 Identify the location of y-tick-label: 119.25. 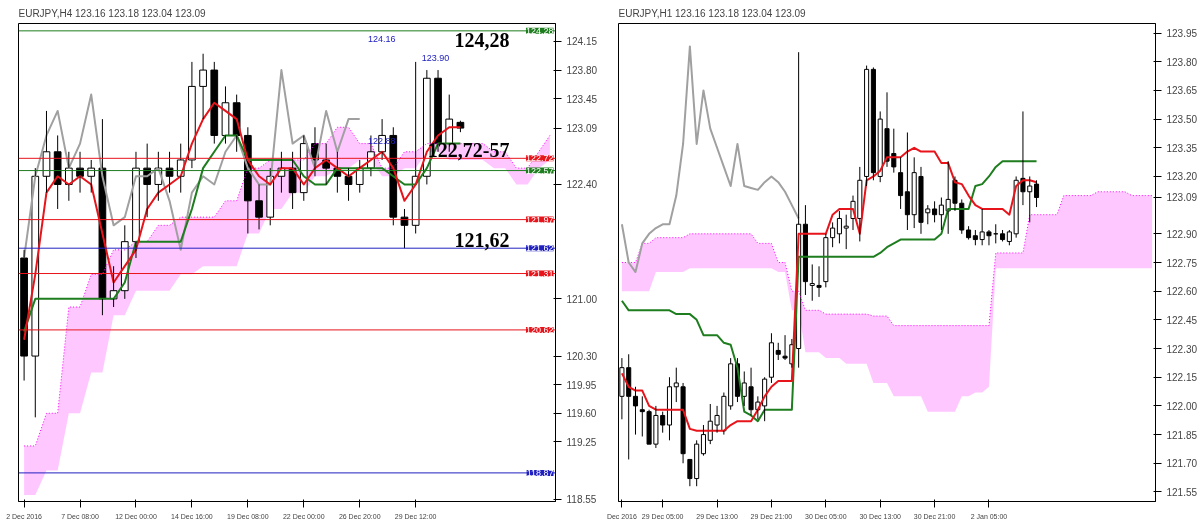
(581, 442).